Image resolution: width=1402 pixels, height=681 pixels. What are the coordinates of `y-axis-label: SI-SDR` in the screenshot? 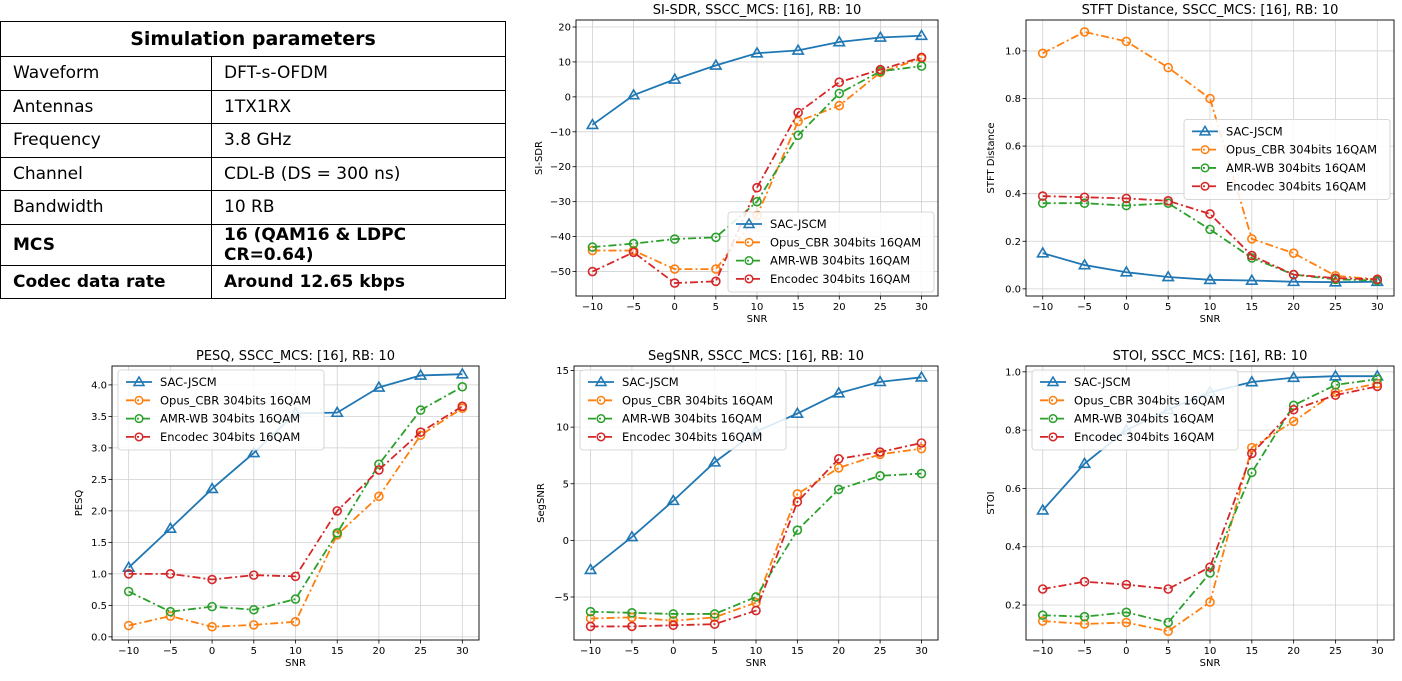 It's located at (539, 158).